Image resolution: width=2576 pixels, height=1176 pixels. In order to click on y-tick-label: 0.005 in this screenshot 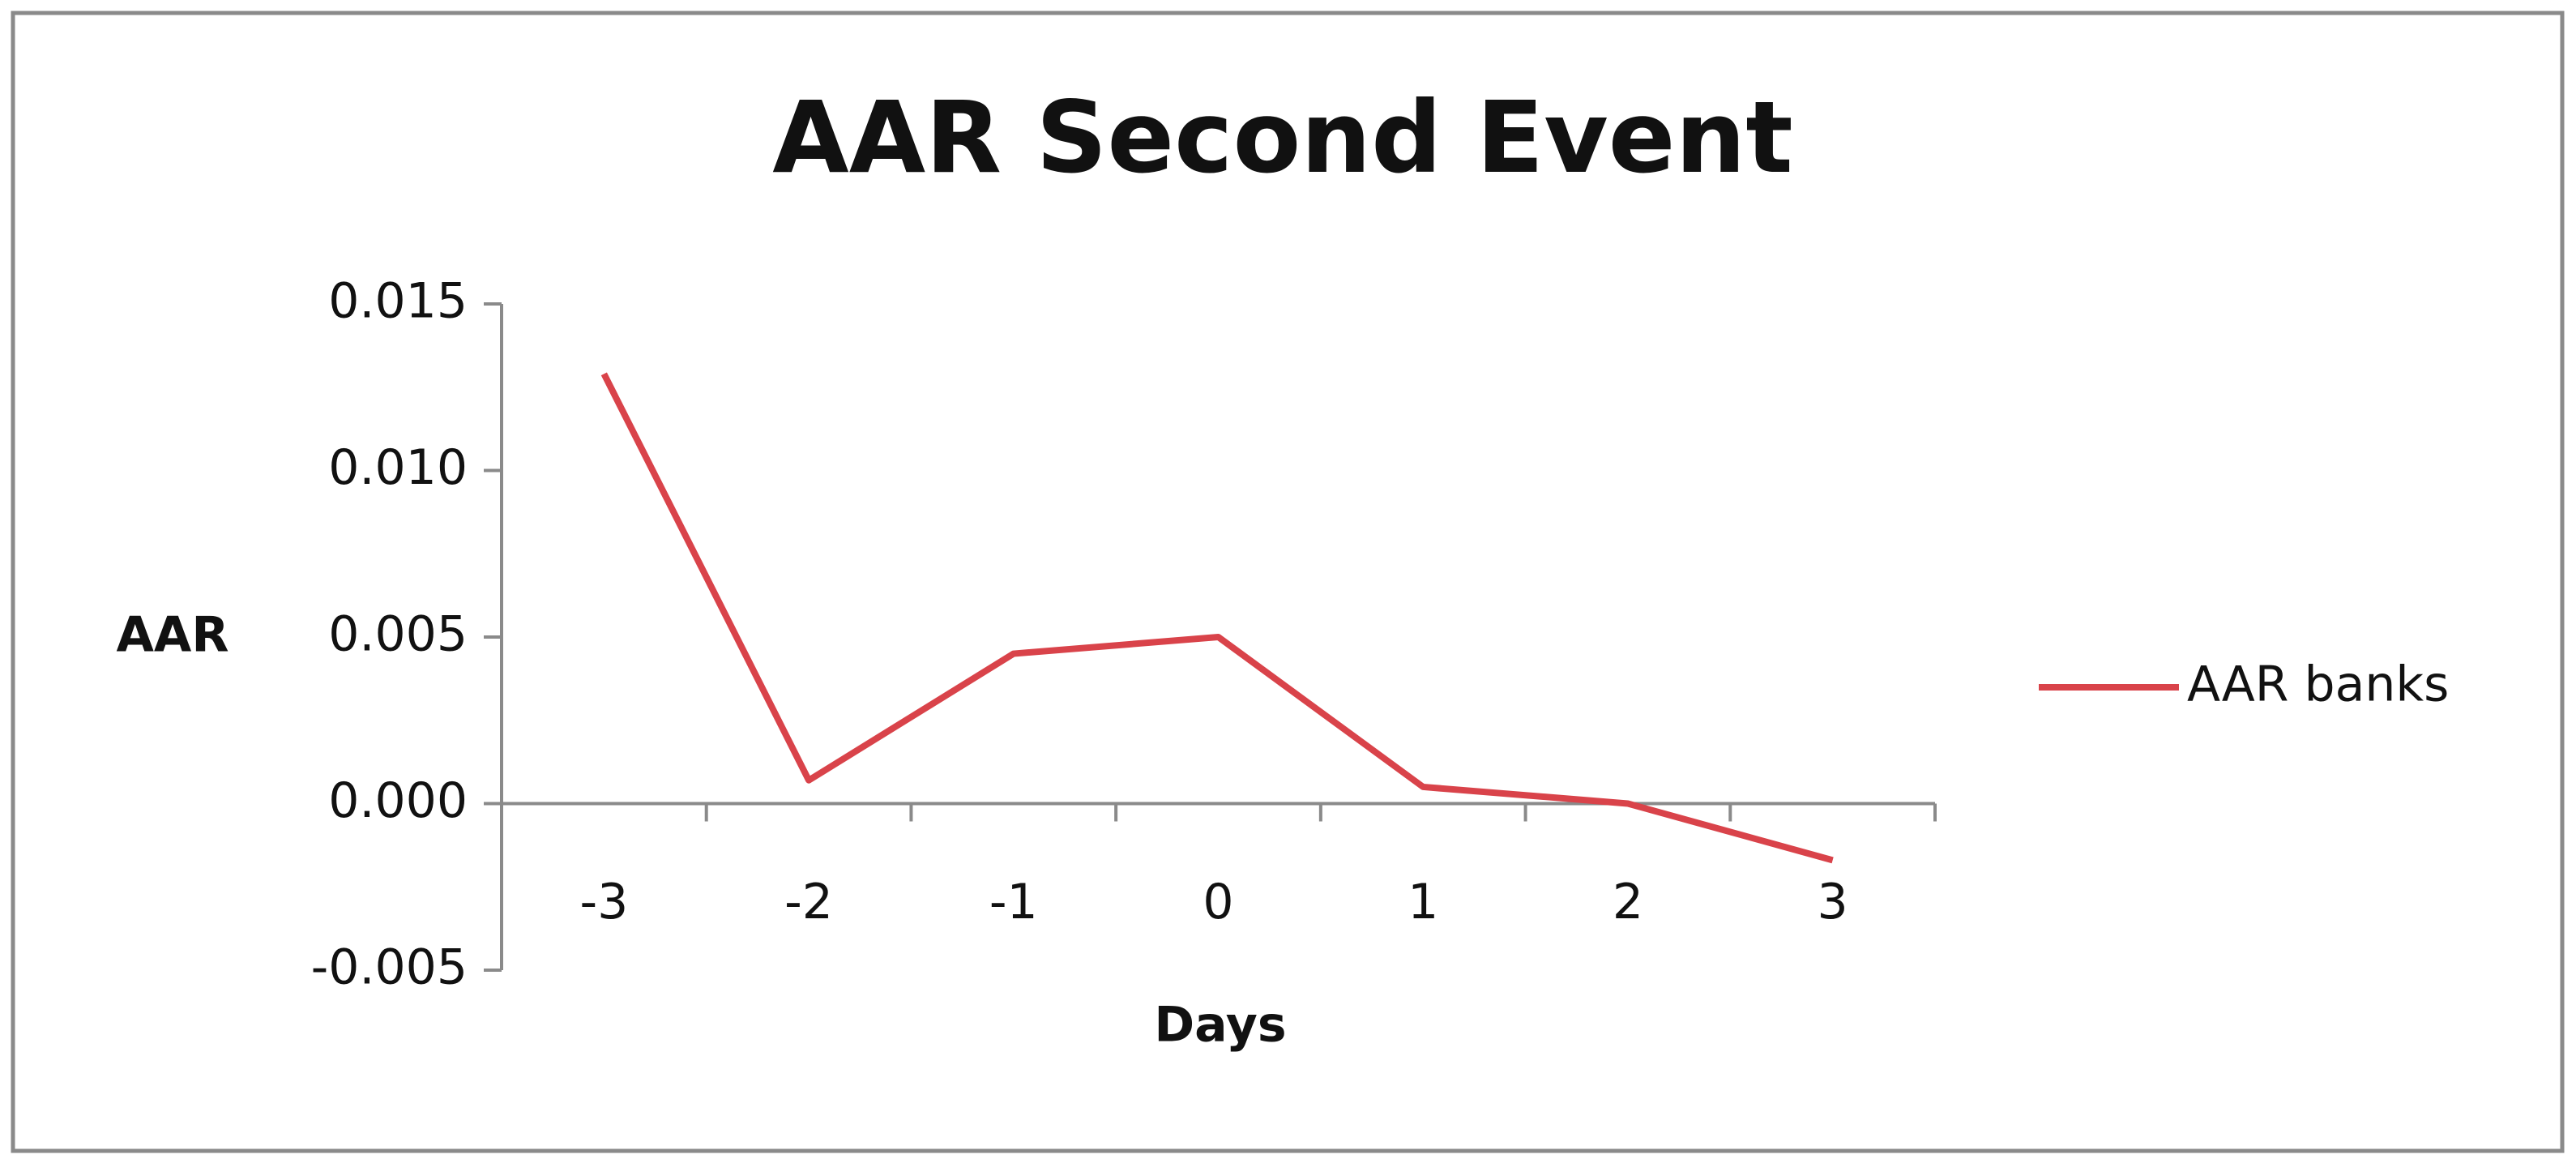, I will do `click(398, 634)`.